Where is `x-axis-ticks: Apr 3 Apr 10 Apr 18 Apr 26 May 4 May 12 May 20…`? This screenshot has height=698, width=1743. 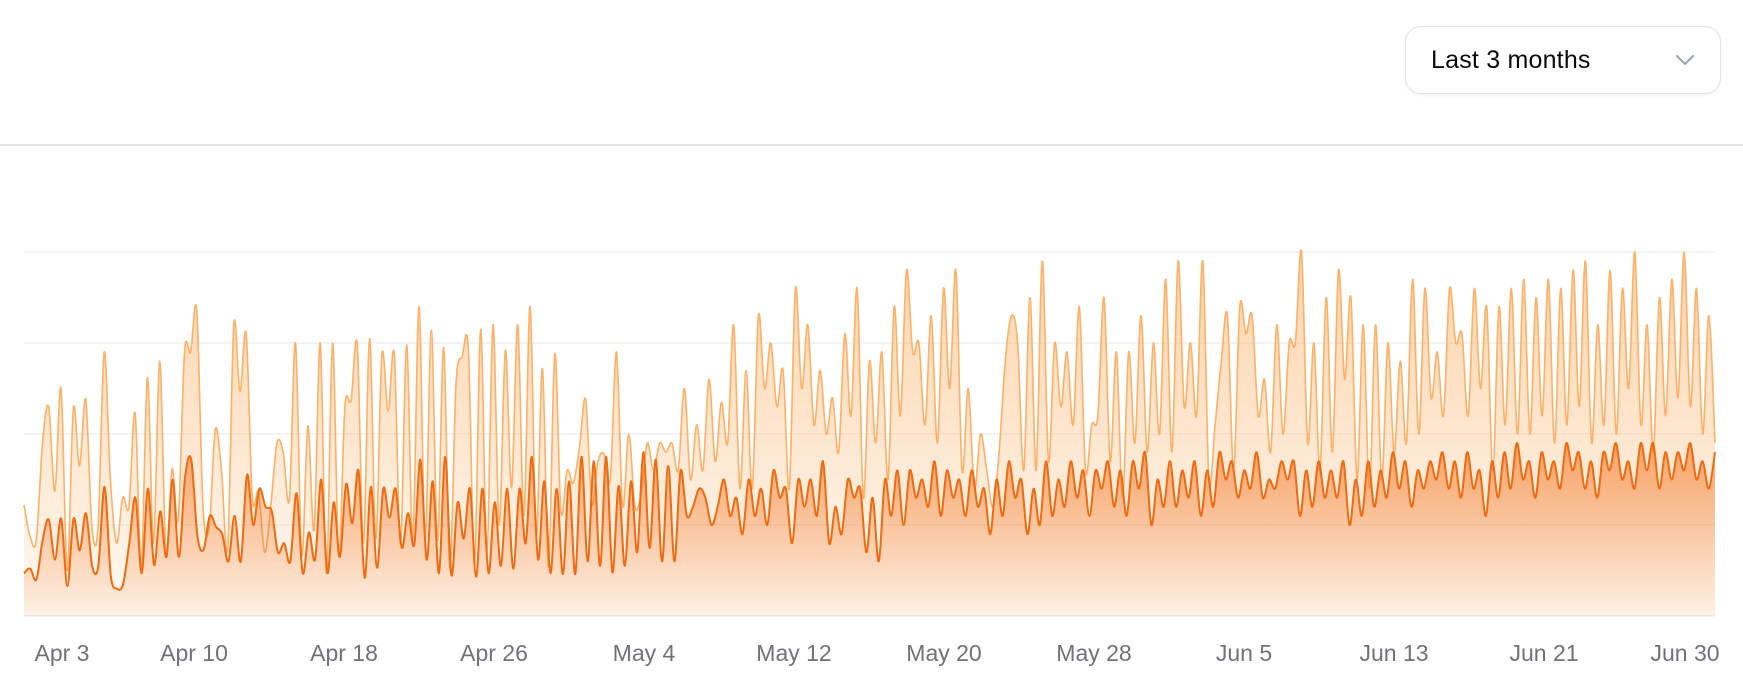 x-axis-ticks: Apr 3 Apr 10 Apr 18 Apr 26 May 4 May 12 May 20… is located at coordinates (877, 653).